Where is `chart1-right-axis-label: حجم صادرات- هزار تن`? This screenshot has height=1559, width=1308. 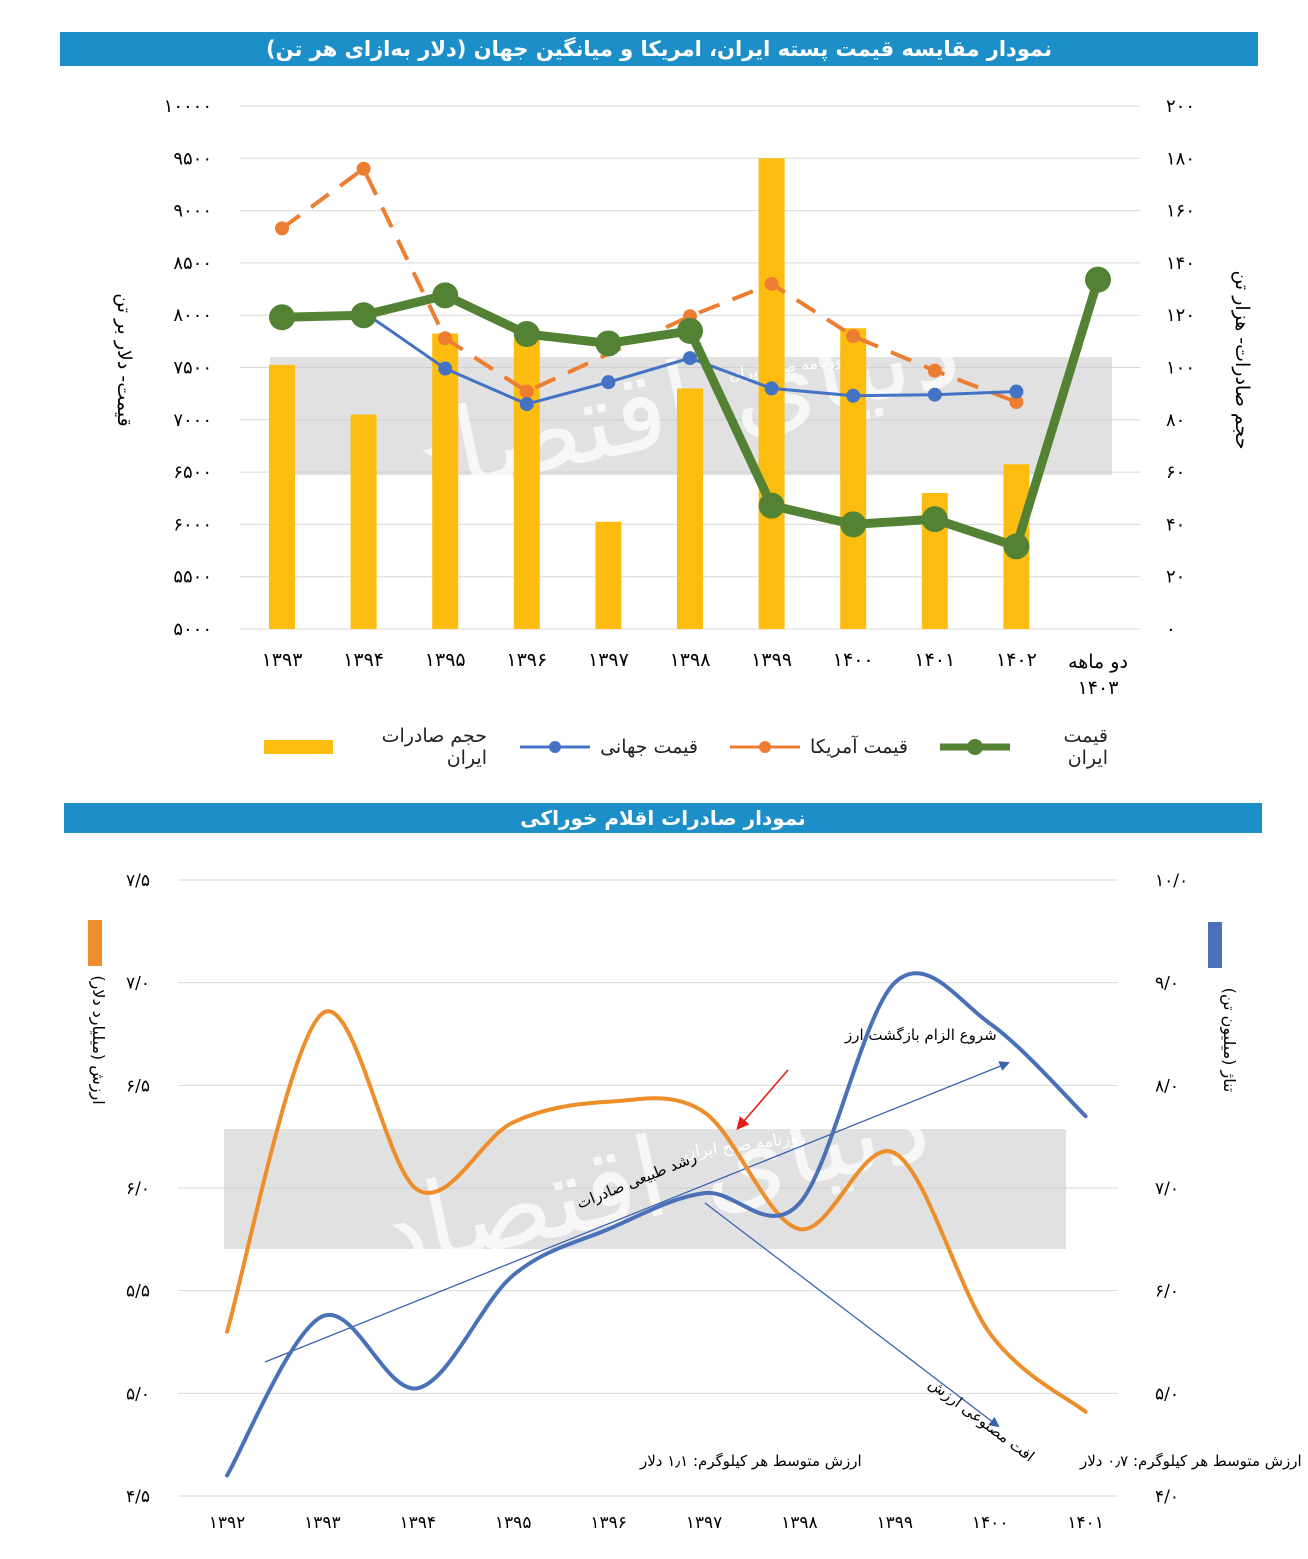 chart1-right-axis-label: حجم صادرات- هزار تن is located at coordinates (1242, 359).